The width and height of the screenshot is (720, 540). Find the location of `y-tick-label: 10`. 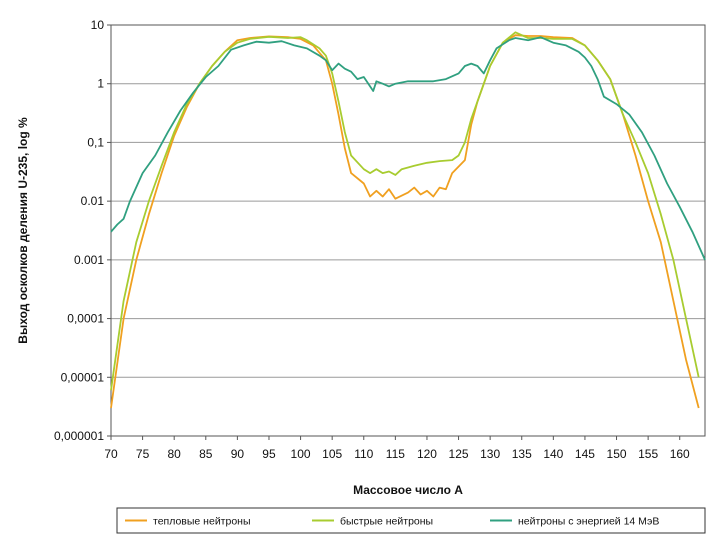

y-tick-label: 10 is located at coordinates (98, 25).